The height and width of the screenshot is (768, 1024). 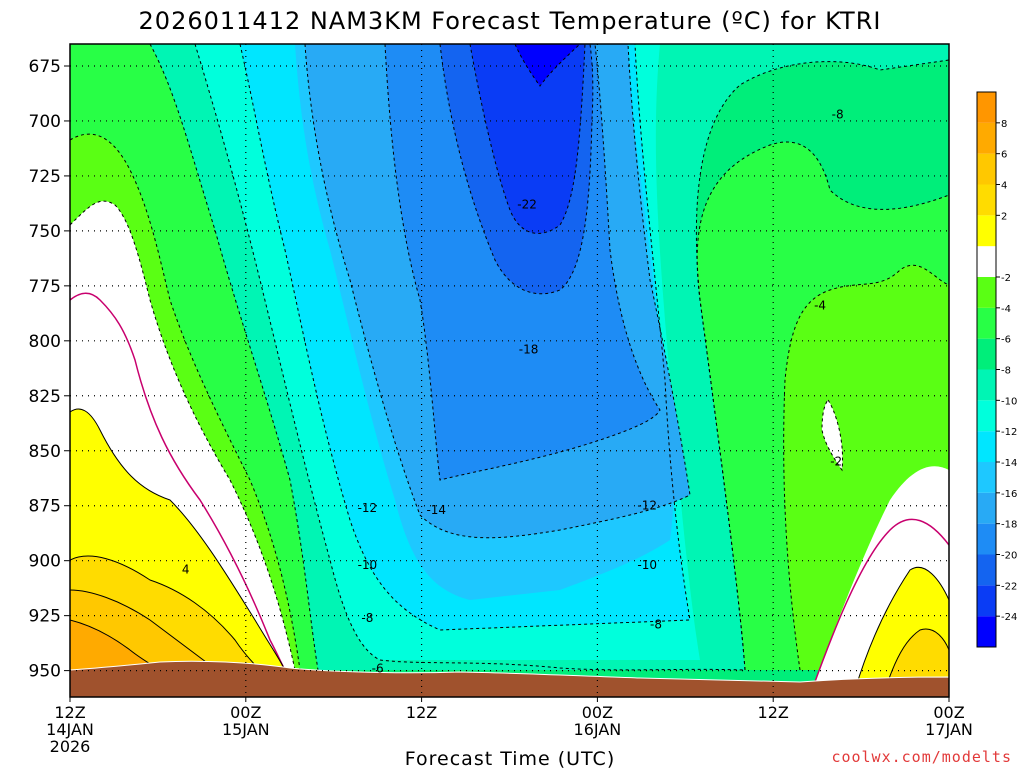 What do you see at coordinates (70, 729) in the screenshot?
I see `x-tick-label: 14JAN` at bounding box center [70, 729].